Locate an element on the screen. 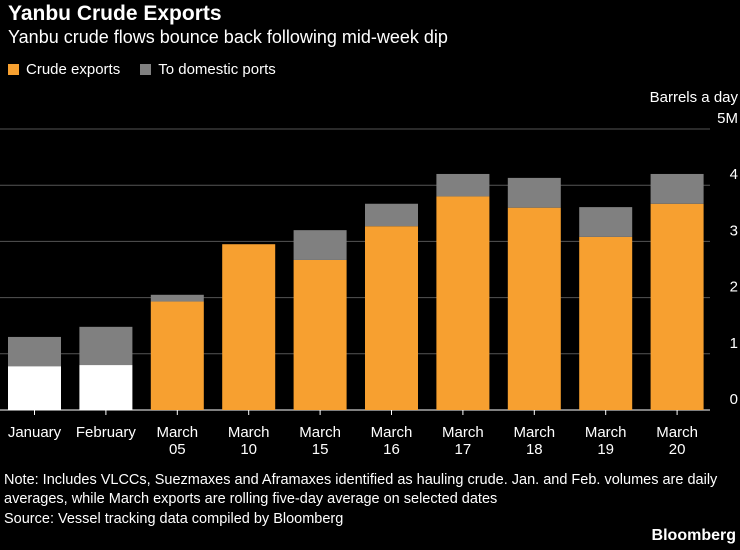 This screenshot has width=740, height=550. y-axis-label: Barrels a day is located at coordinates (694, 97).